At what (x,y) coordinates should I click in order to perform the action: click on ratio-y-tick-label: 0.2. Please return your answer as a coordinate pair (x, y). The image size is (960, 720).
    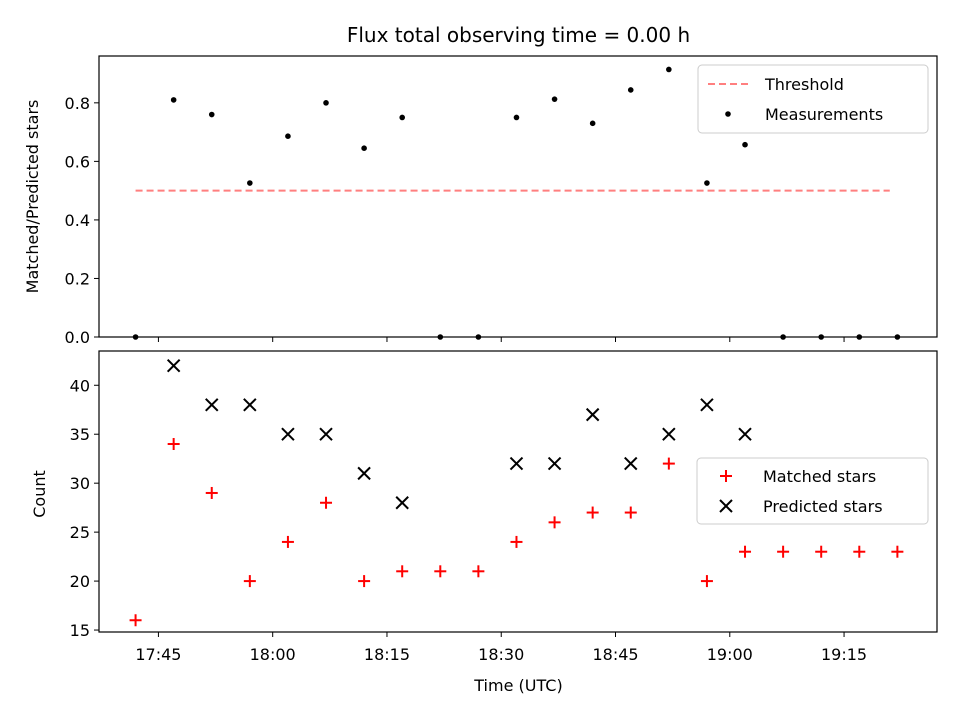
    Looking at the image, I should click on (77, 278).